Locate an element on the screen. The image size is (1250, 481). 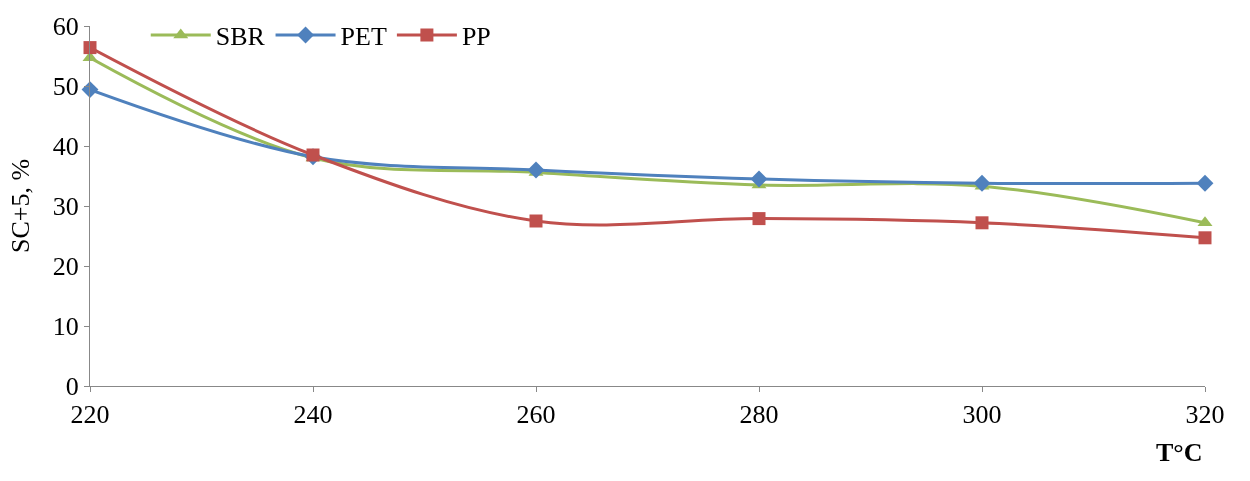
y-tick-label: 40 is located at coordinates (65, 147).